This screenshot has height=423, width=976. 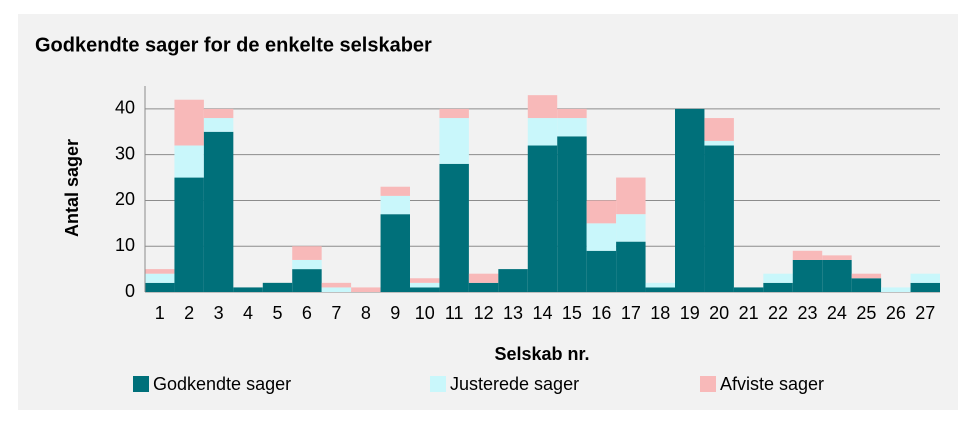 I want to click on x-tick-label: 9, so click(x=395, y=313).